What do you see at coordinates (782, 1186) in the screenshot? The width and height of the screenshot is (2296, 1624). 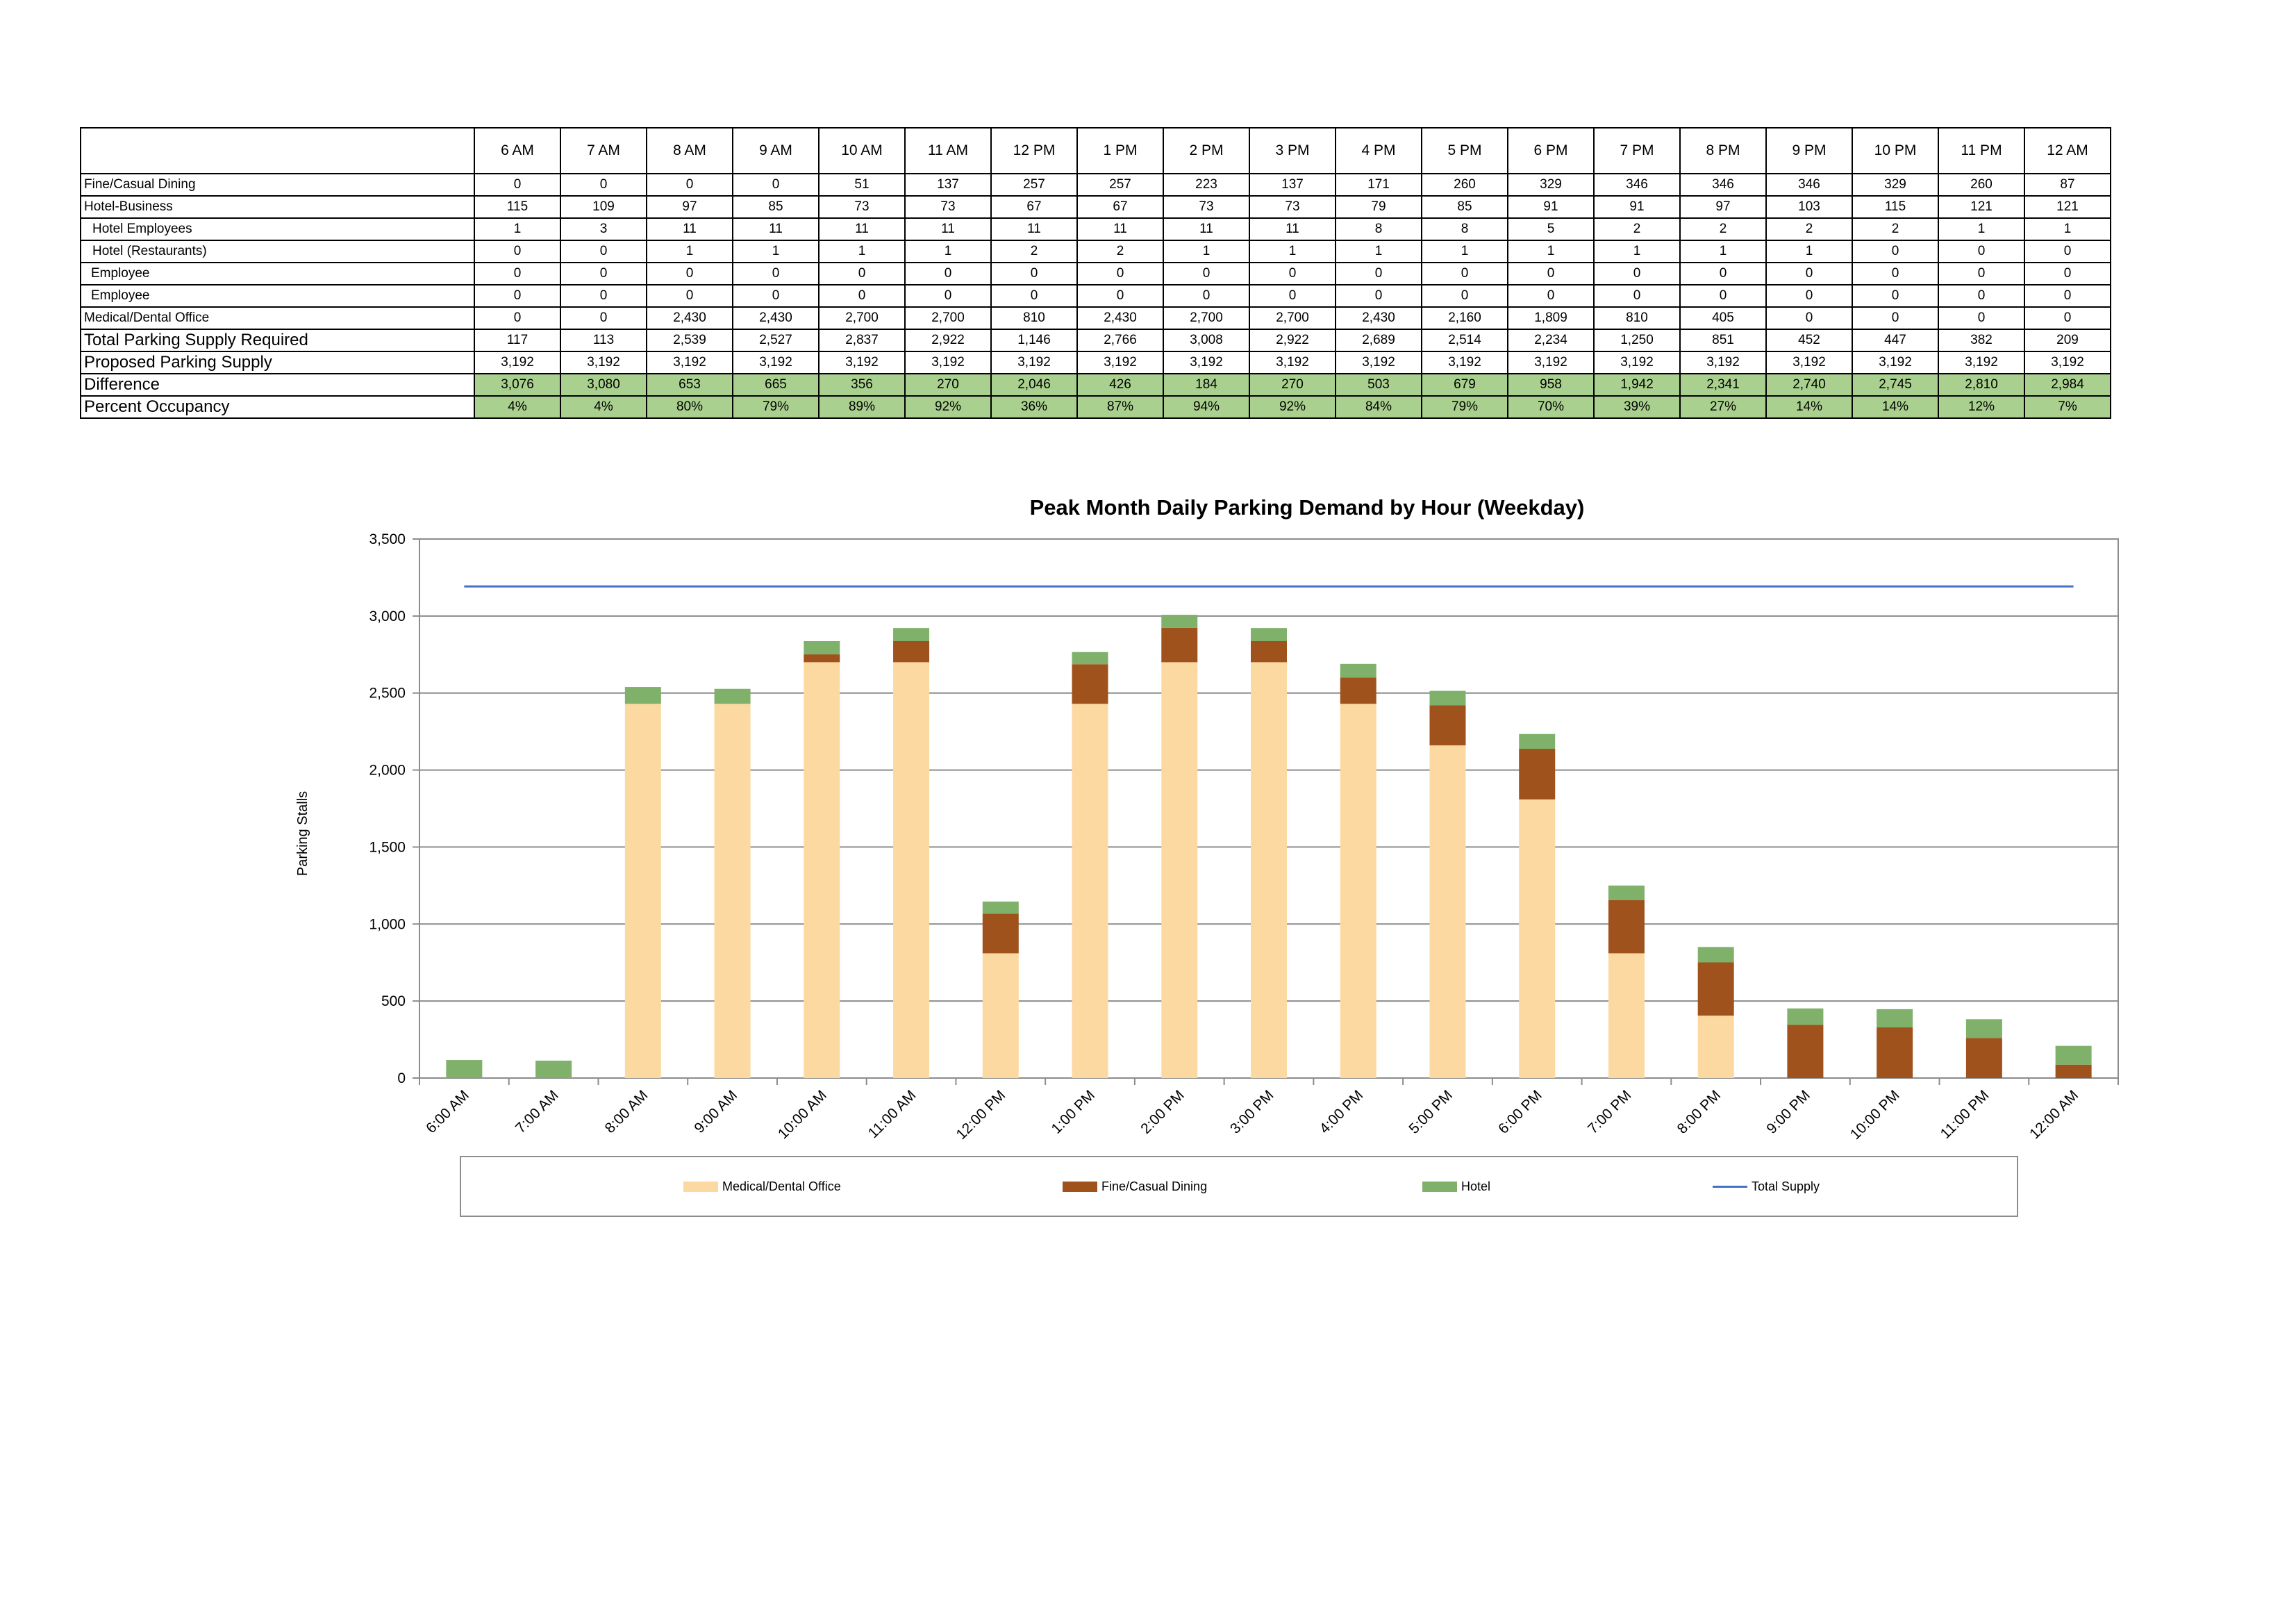 I see `legend-label-medical: Medical/Dental Office` at bounding box center [782, 1186].